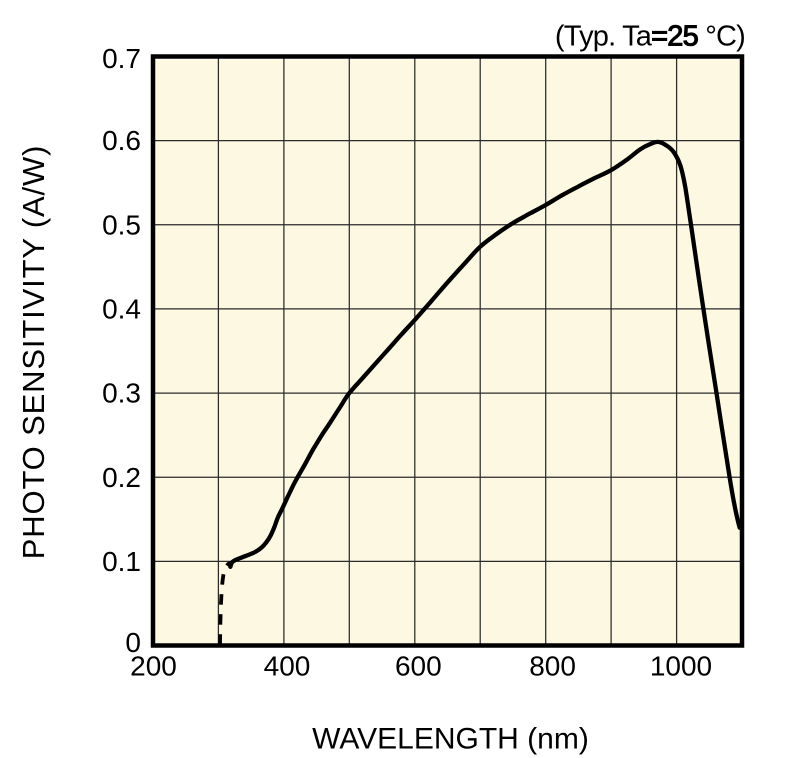 The height and width of the screenshot is (758, 800). I want to click on svg-text: 0.4, so click(121, 309).